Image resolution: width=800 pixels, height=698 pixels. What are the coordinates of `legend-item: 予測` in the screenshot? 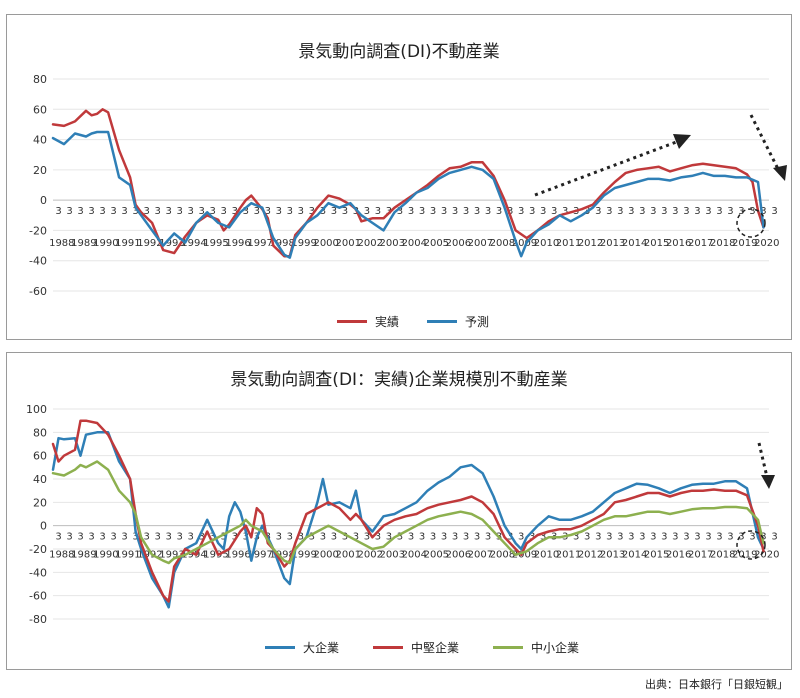 It's located at (458, 321).